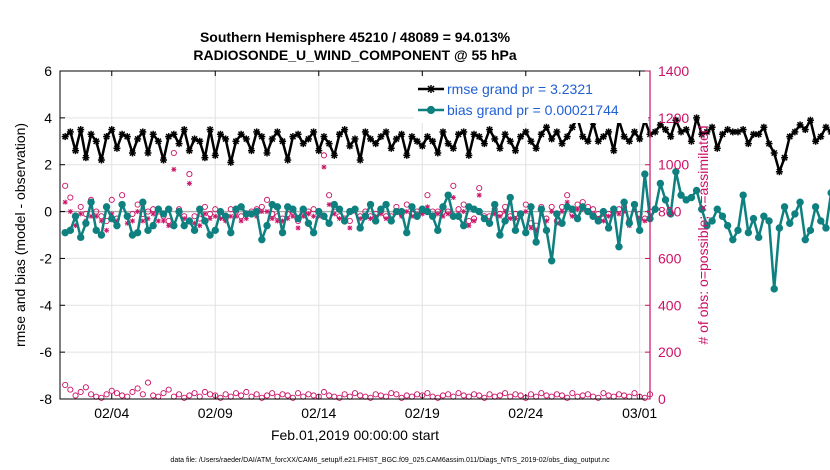  Describe the element at coordinates (48, 212) in the screenshot. I see `left-tick-label: 0` at that location.